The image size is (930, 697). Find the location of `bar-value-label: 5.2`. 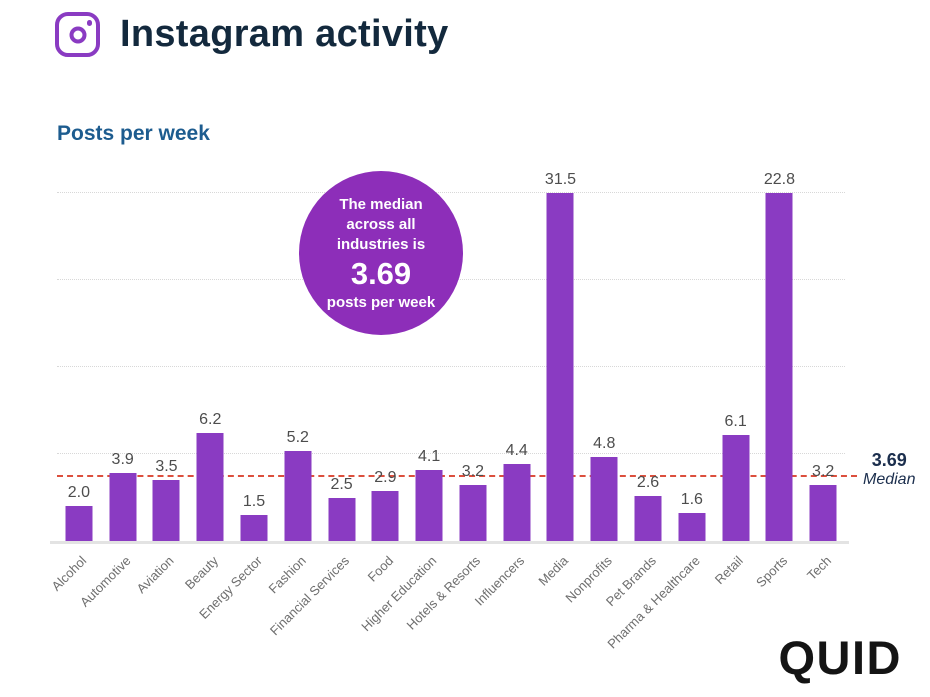

bar-value-label: 5.2 is located at coordinates (297, 437).